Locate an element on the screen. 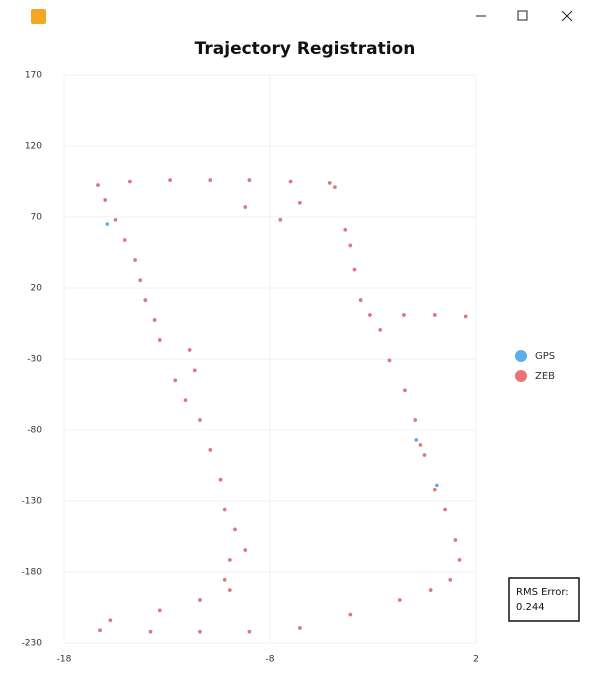  y-tick-label: 120 is located at coordinates (33, 147).